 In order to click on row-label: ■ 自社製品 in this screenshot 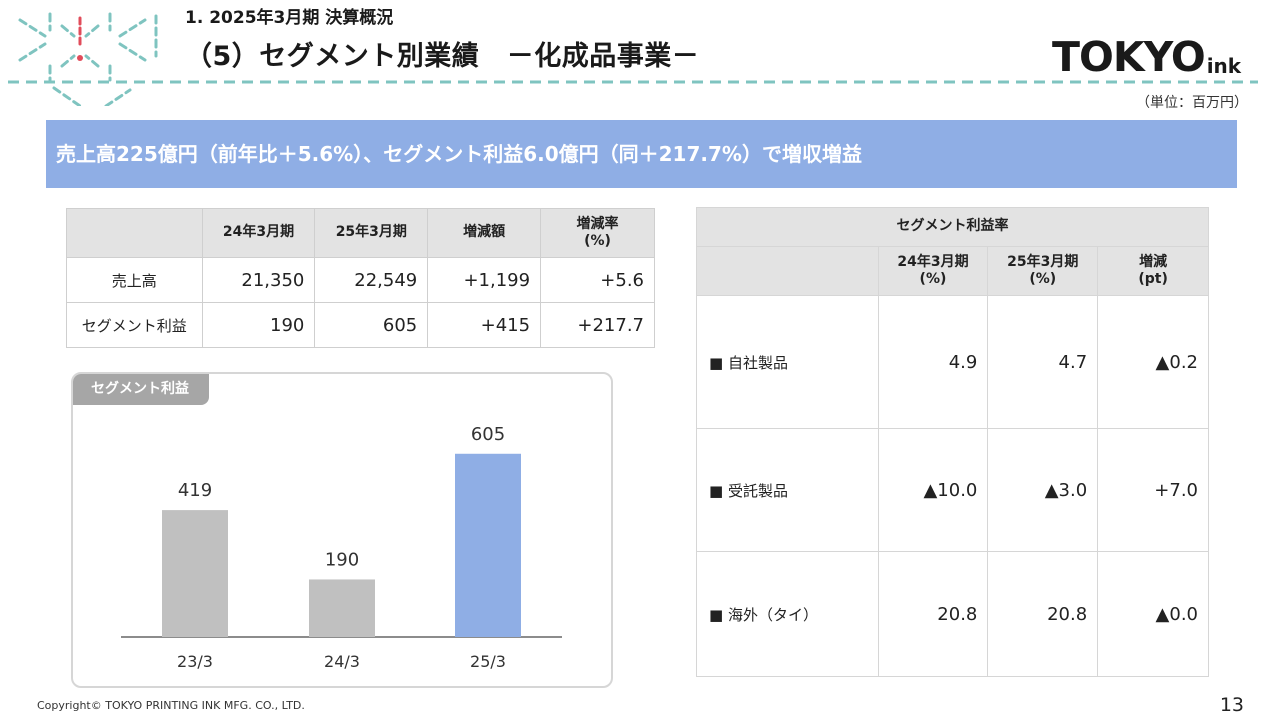, I will do `click(787, 362)`.